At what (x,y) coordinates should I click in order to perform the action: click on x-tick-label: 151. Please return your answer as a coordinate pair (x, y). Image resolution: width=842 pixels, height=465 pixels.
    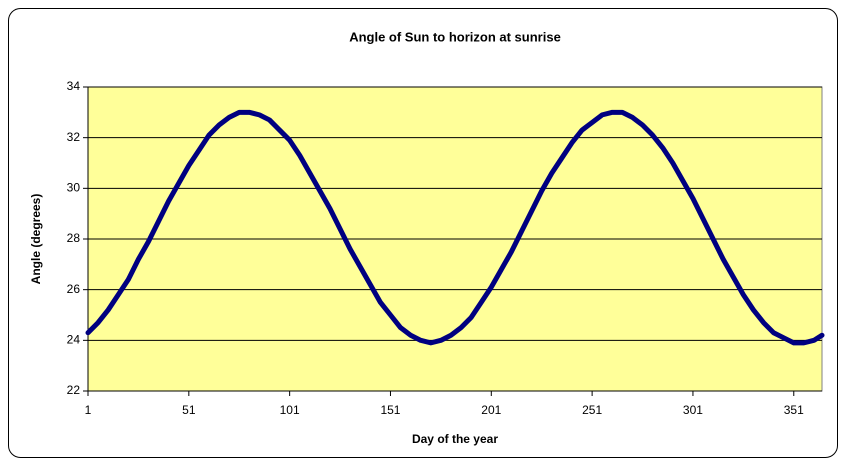
    Looking at the image, I should click on (390, 410).